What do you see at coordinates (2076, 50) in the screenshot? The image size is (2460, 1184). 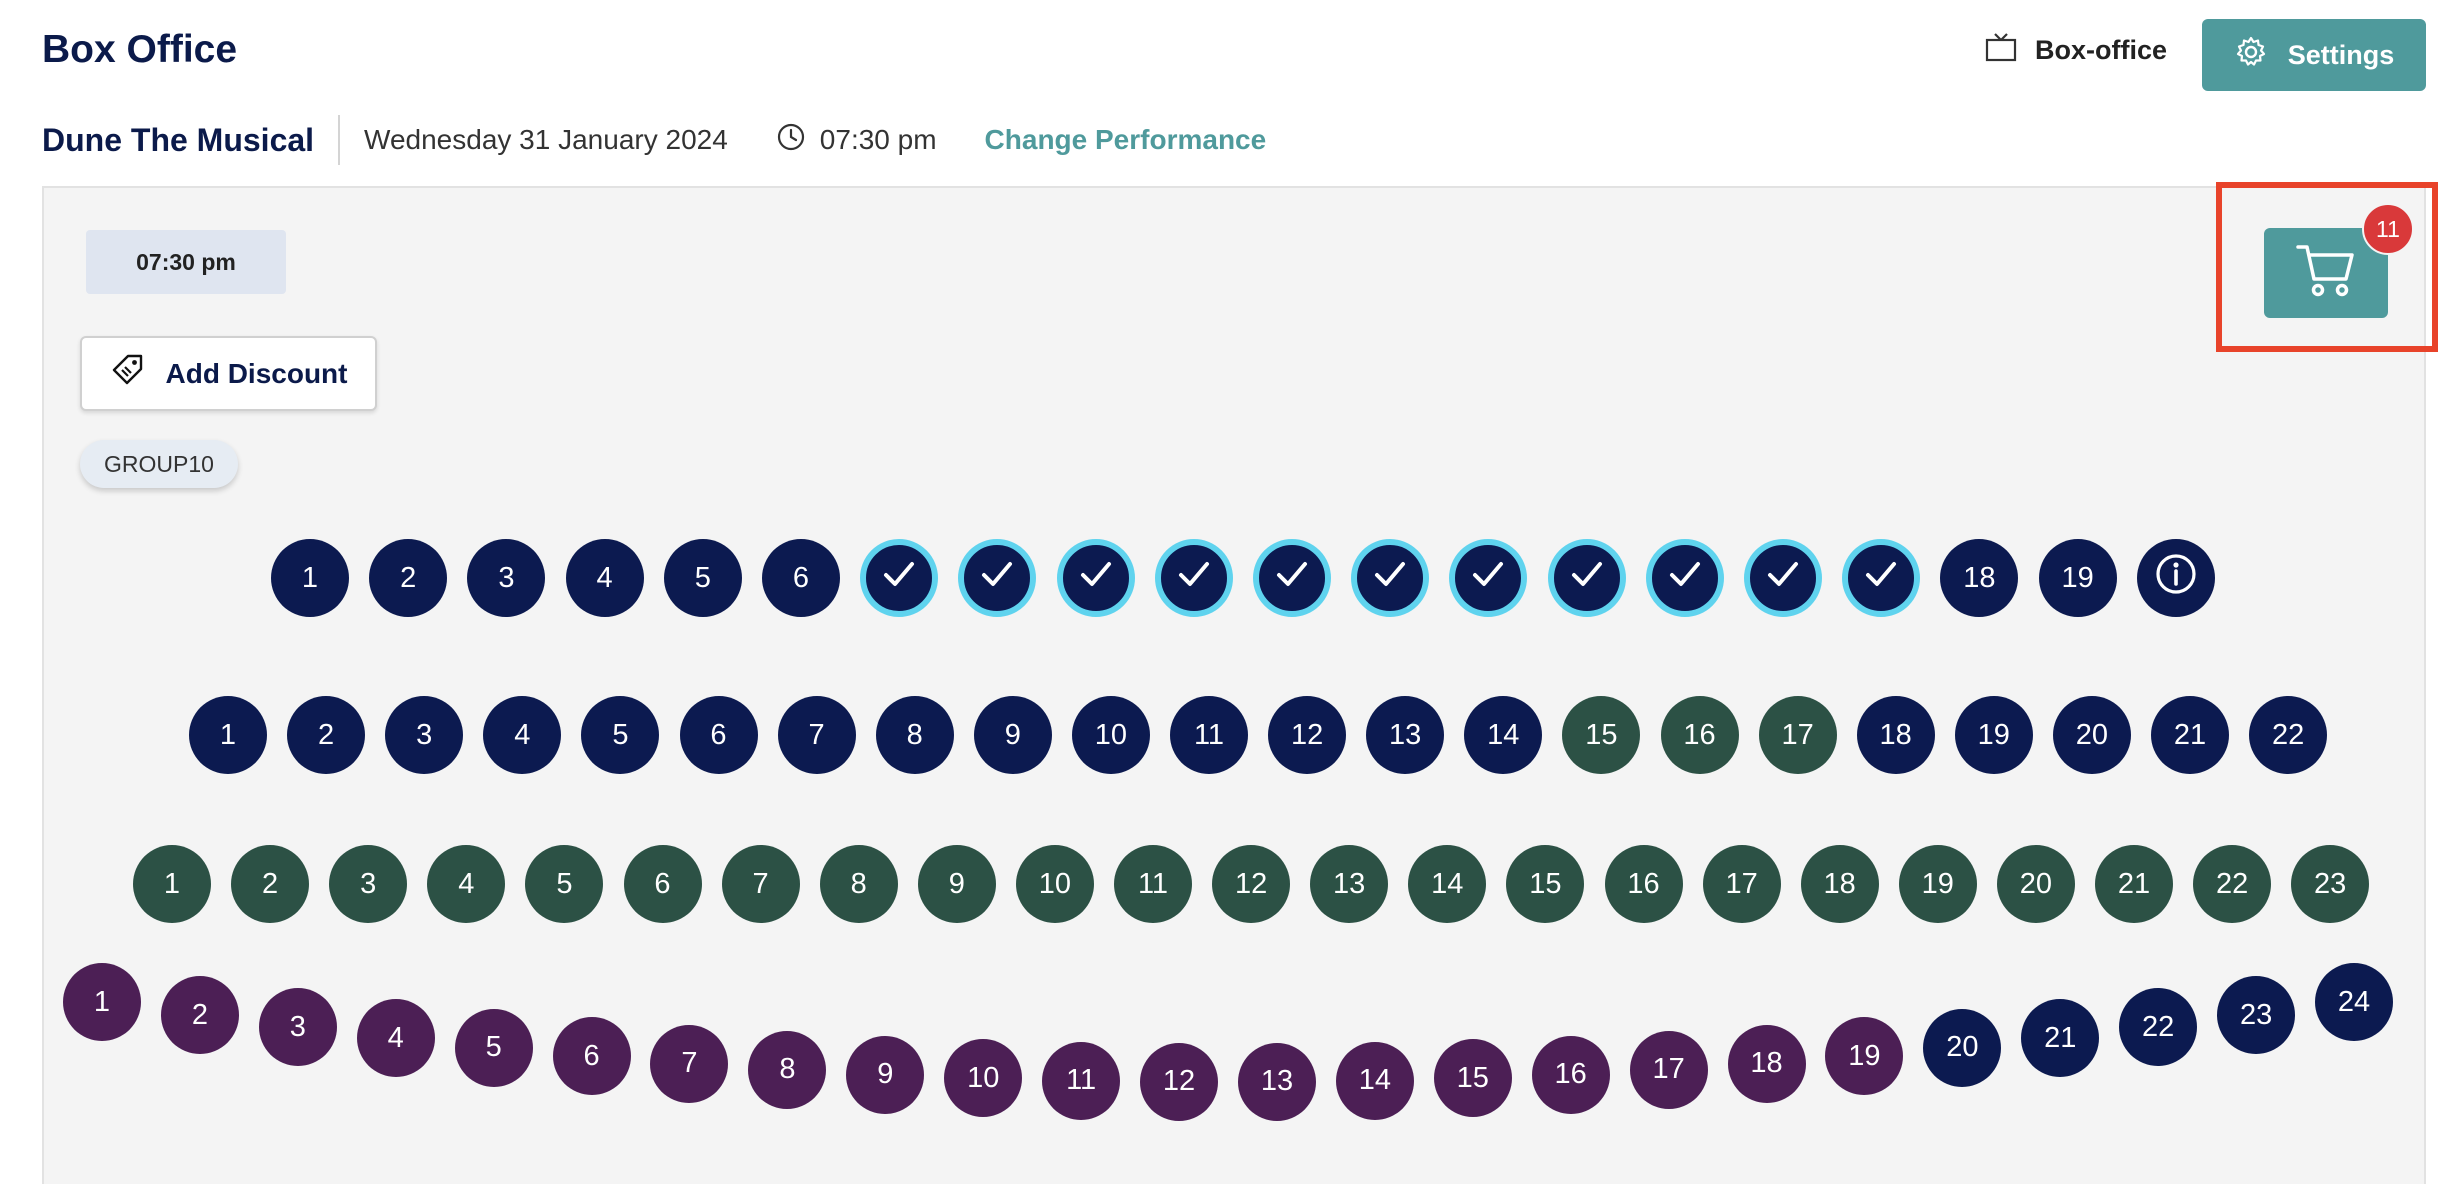 I see `box-office-link: Box-office` at bounding box center [2076, 50].